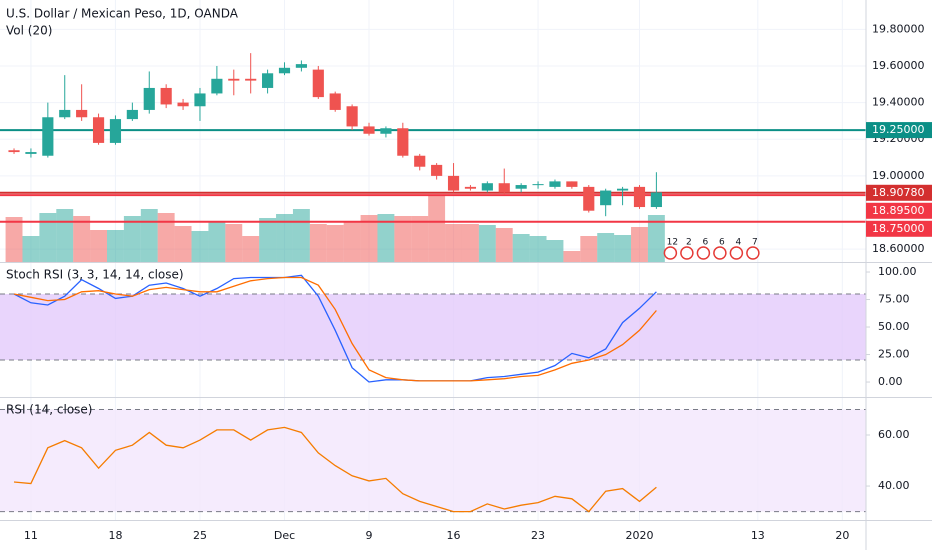 This screenshot has width=932, height=550. Describe the element at coordinates (894, 354) in the screenshot. I see `y-tick-label: 25.00` at that location.